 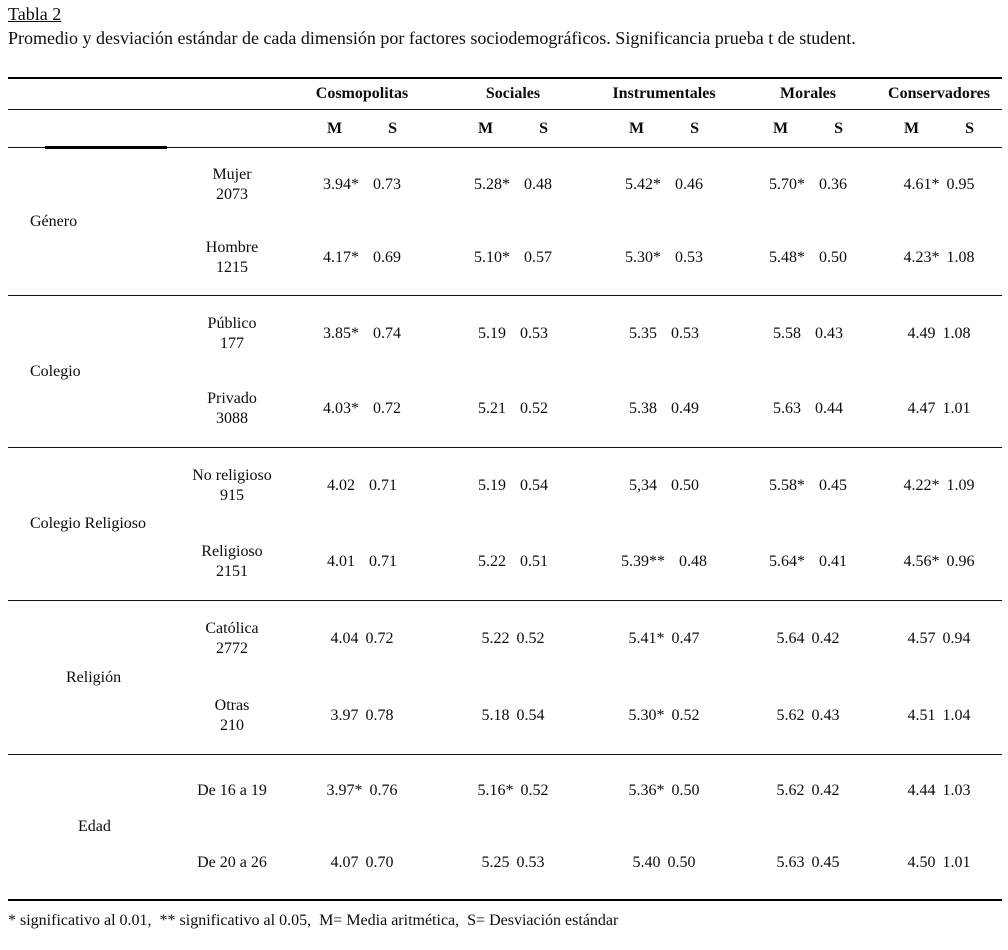 I want to click on value-mean: 5.64*, so click(x=787, y=561).